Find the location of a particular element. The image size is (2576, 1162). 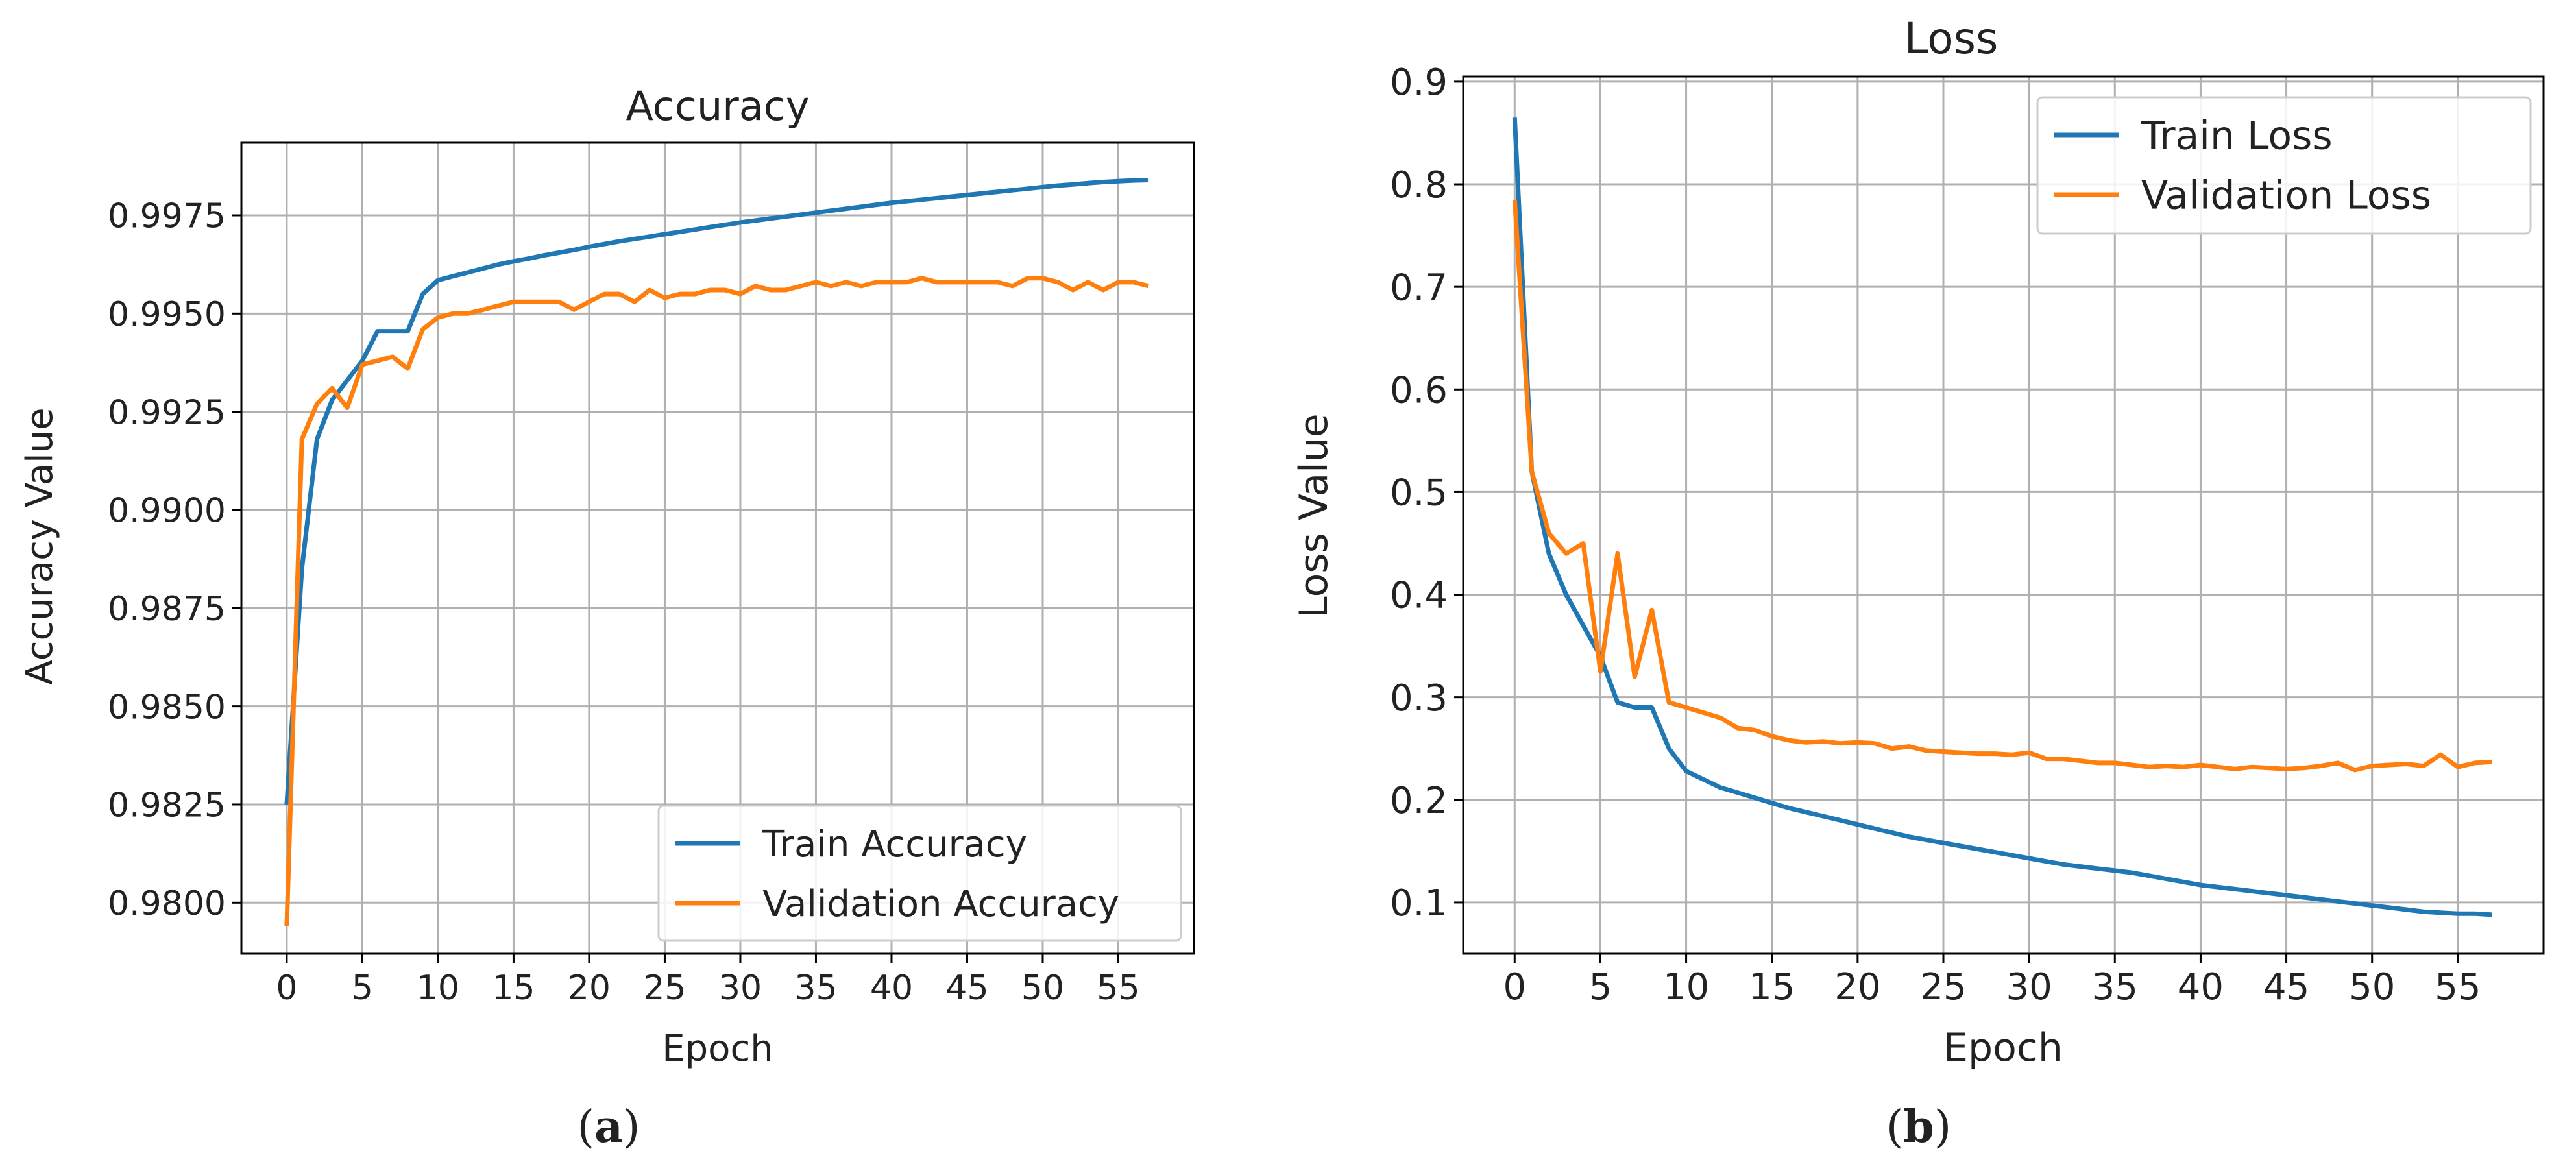

loss-chart-caption: (b) is located at coordinates (1919, 1127).